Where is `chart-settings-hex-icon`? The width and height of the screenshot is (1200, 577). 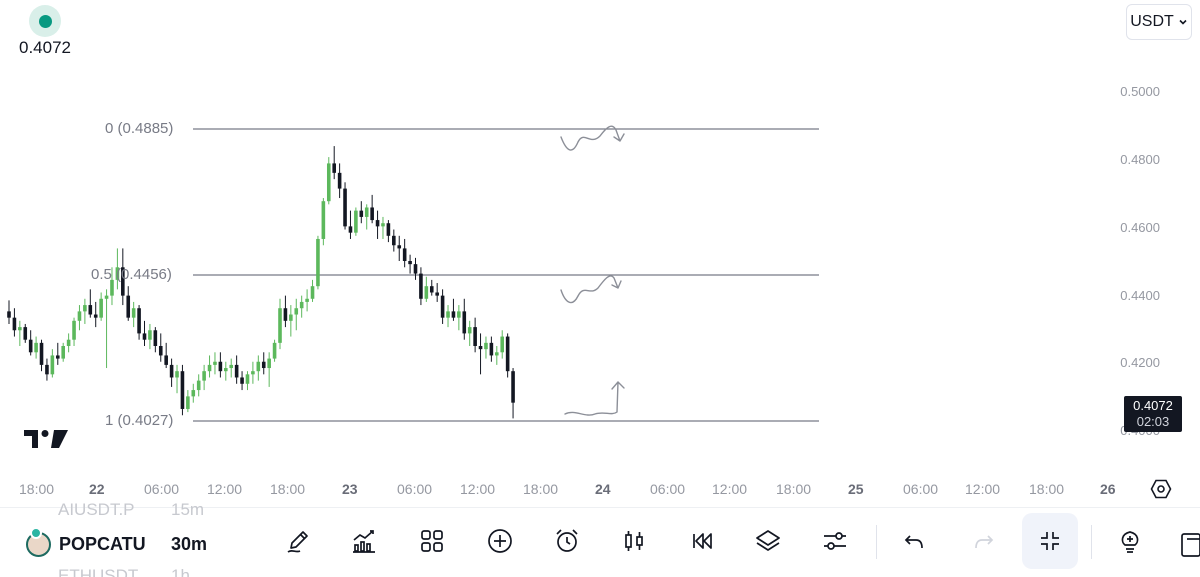
chart-settings-hex-icon is located at coordinates (1161, 489).